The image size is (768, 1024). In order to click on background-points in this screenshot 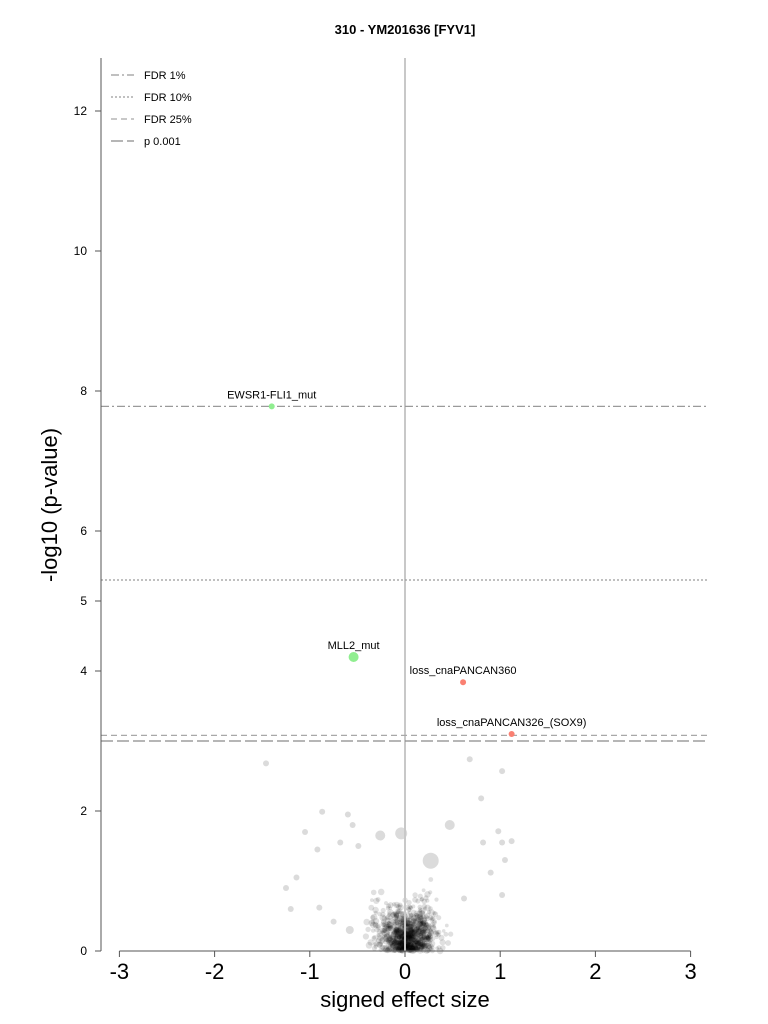, I will do `click(389, 848)`.